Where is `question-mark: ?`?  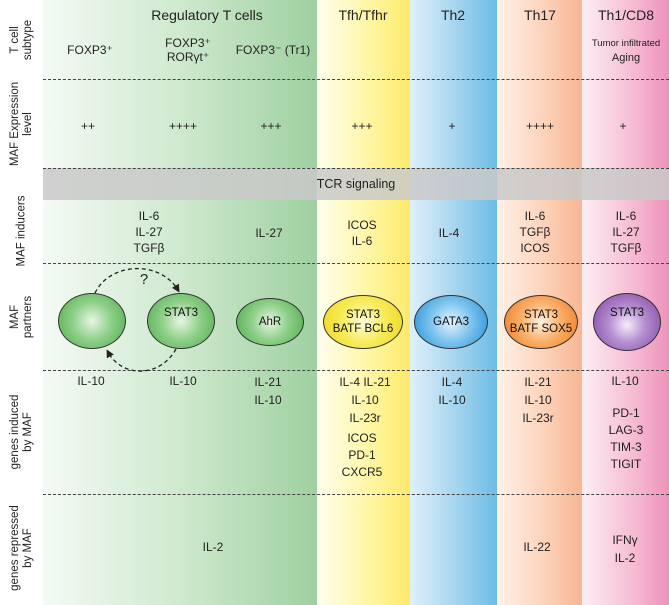
question-mark: ? is located at coordinates (144, 279).